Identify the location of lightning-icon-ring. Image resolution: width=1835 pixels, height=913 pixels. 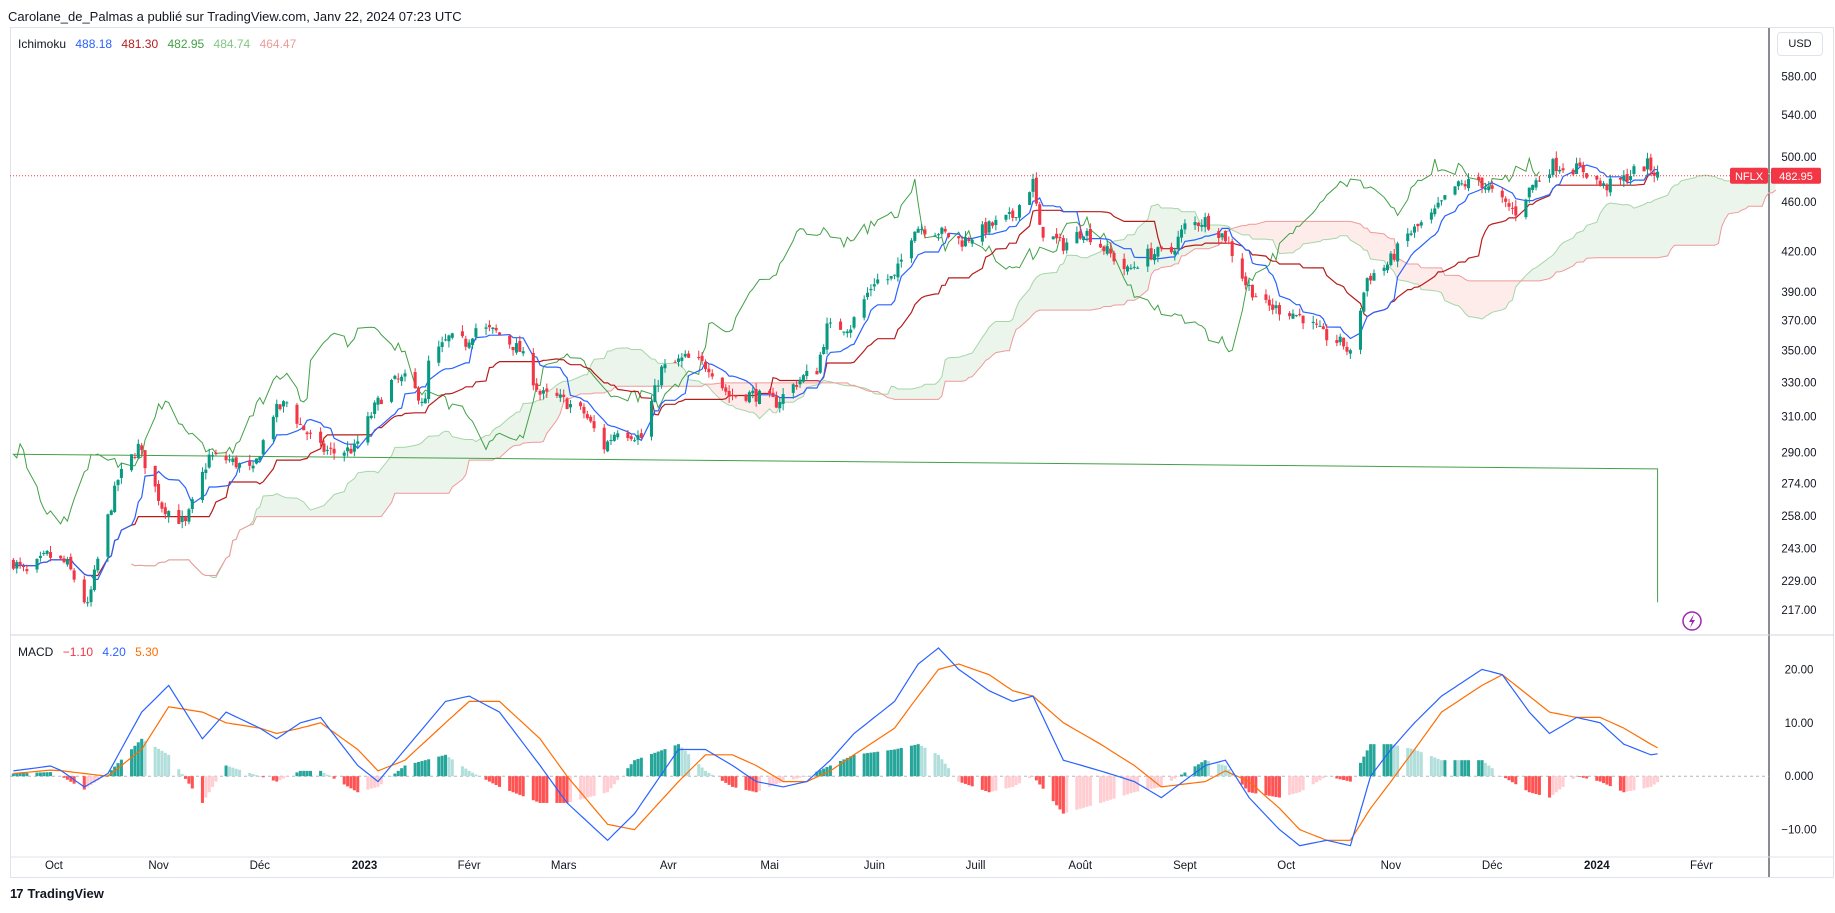
(1692, 621).